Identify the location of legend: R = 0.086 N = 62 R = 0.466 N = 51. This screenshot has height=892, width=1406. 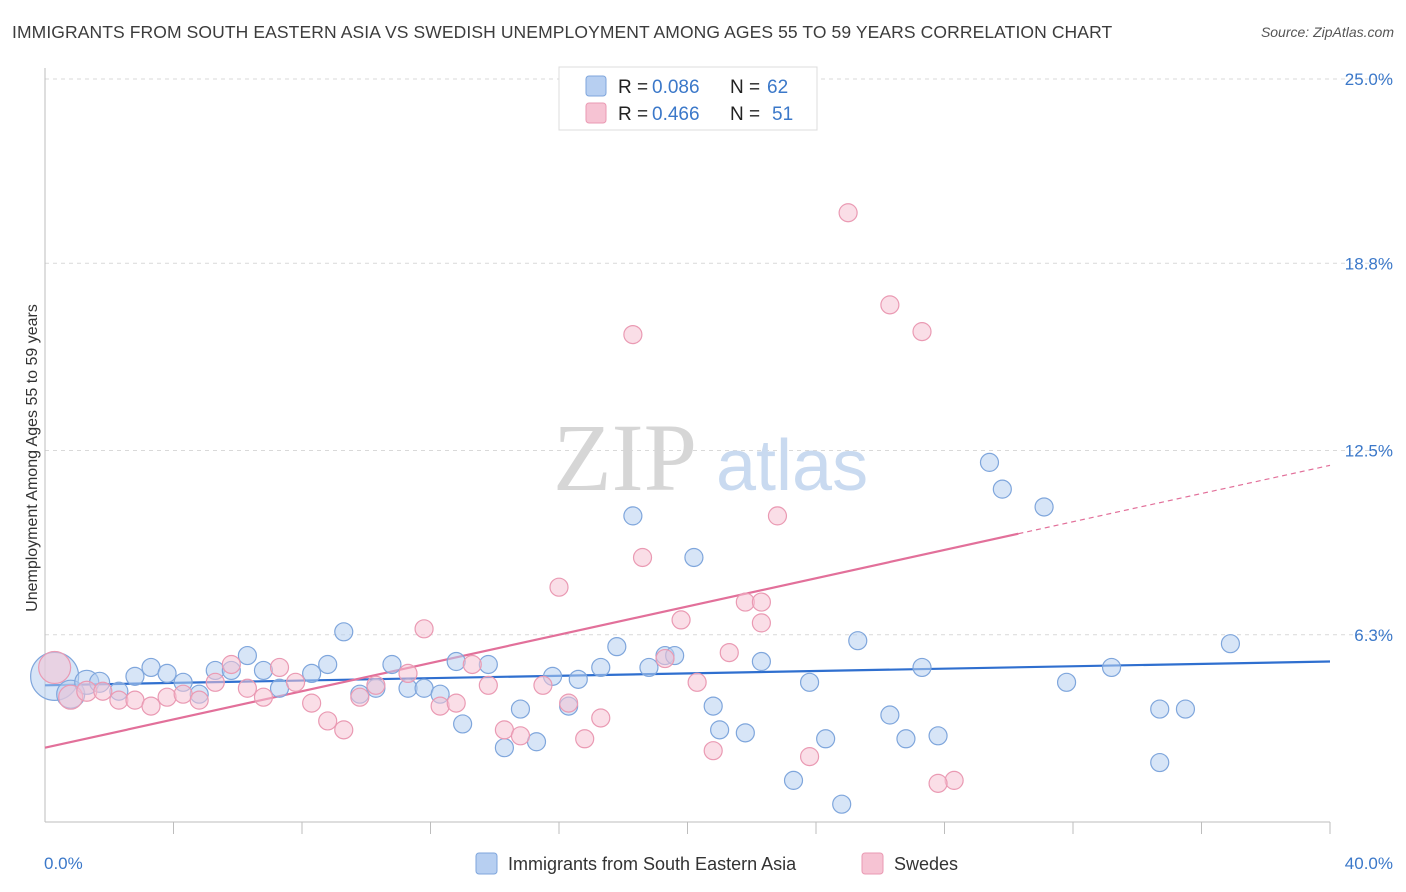
(688, 98).